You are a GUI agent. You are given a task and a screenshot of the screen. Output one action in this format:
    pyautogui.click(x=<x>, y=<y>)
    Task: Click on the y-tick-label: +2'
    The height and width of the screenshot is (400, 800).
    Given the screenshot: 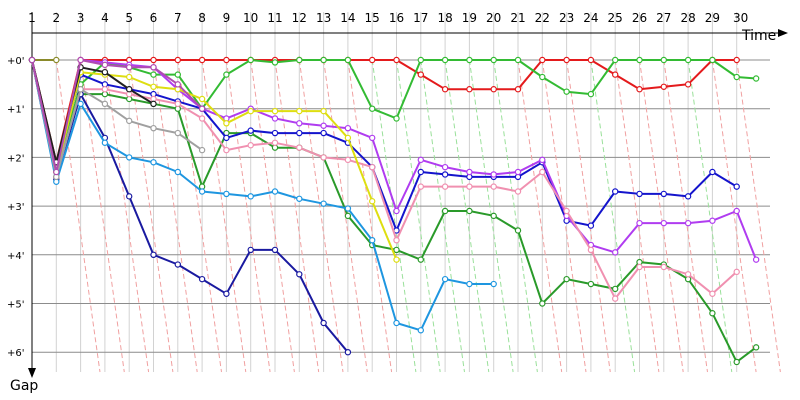 What is the action you would take?
    pyautogui.click(x=16, y=158)
    